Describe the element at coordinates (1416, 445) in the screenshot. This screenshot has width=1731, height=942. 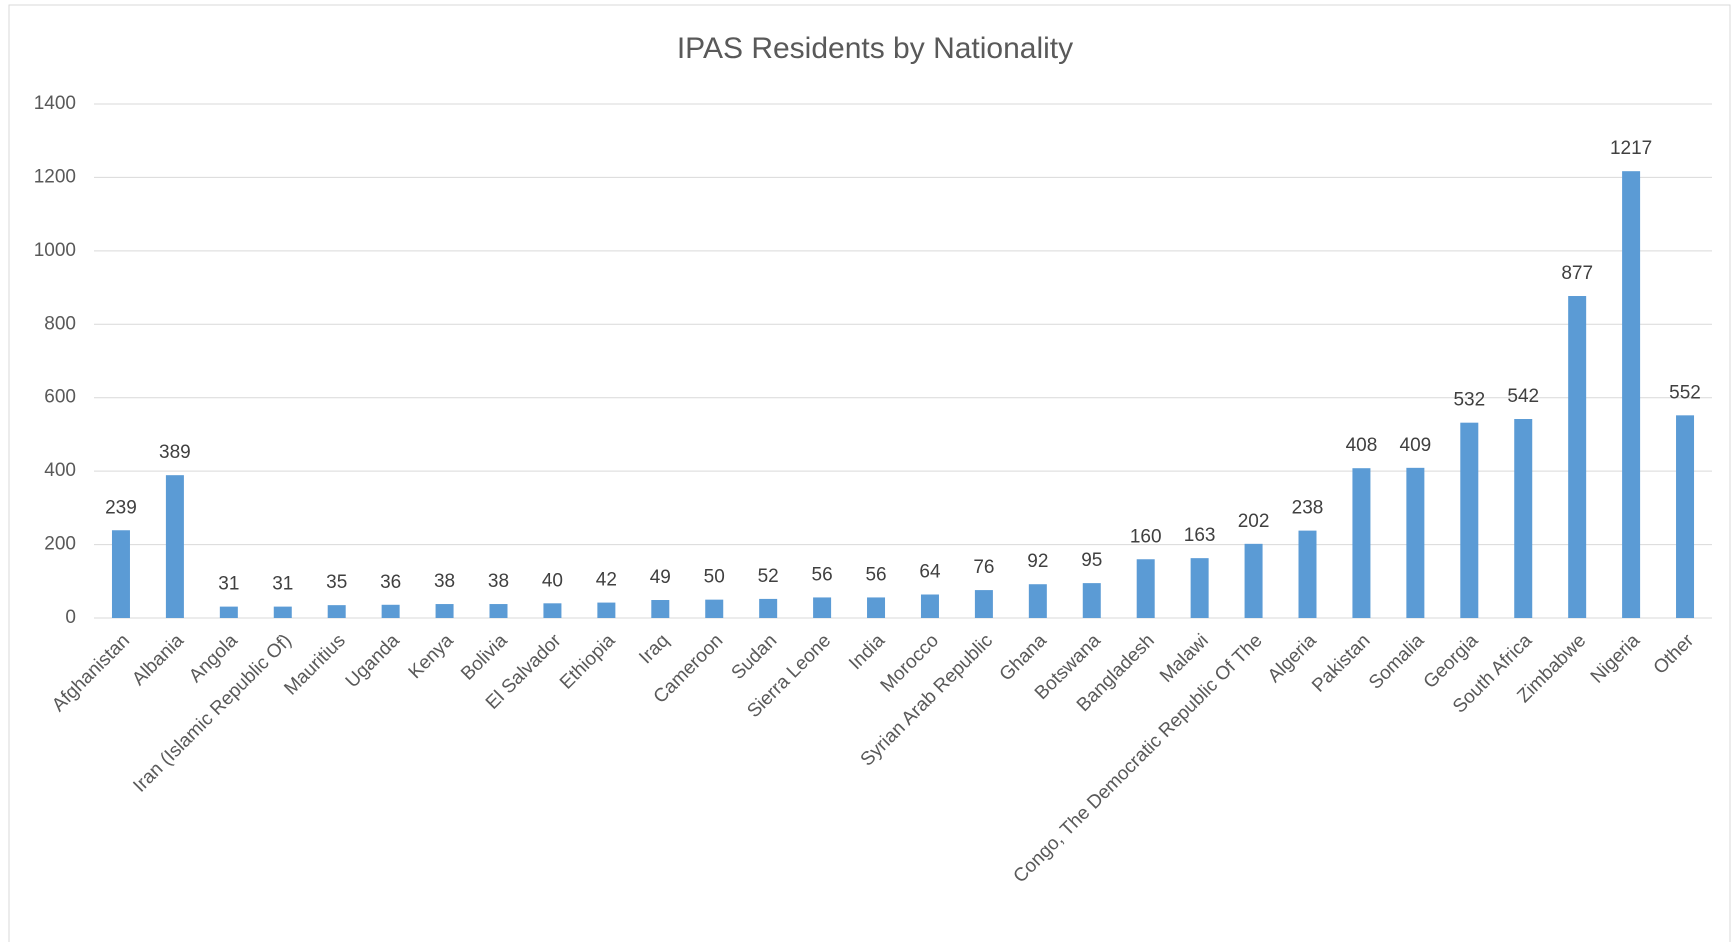
I see `data-label: 409` at that location.